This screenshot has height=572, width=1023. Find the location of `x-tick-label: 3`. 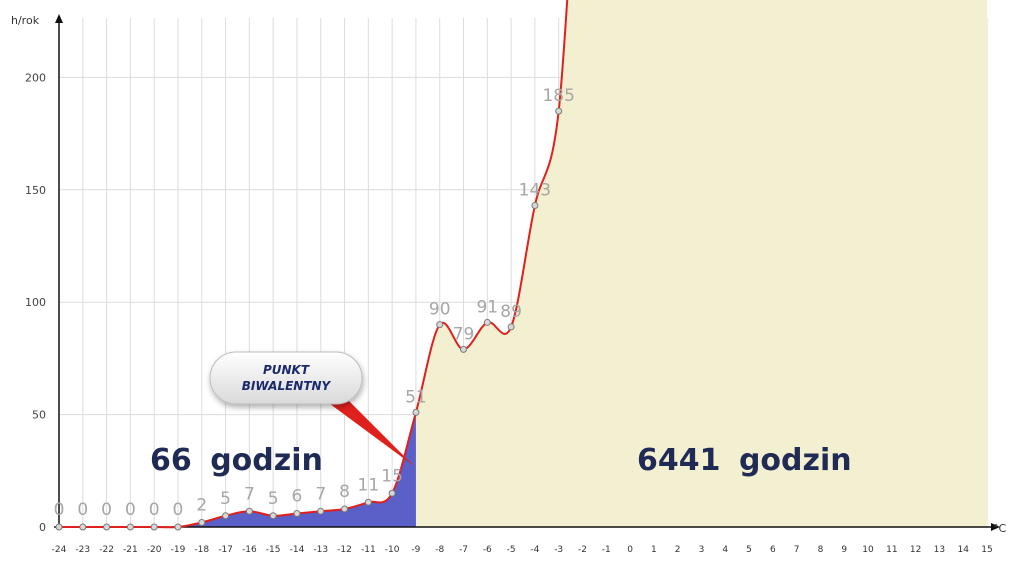

x-tick-label: 3 is located at coordinates (702, 550).